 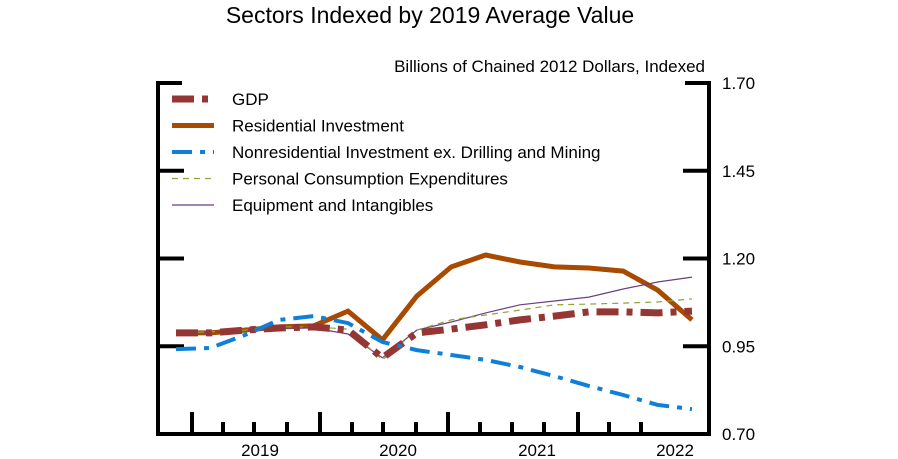 What do you see at coordinates (738, 346) in the screenshot?
I see `y-tick-label: 0.95` at bounding box center [738, 346].